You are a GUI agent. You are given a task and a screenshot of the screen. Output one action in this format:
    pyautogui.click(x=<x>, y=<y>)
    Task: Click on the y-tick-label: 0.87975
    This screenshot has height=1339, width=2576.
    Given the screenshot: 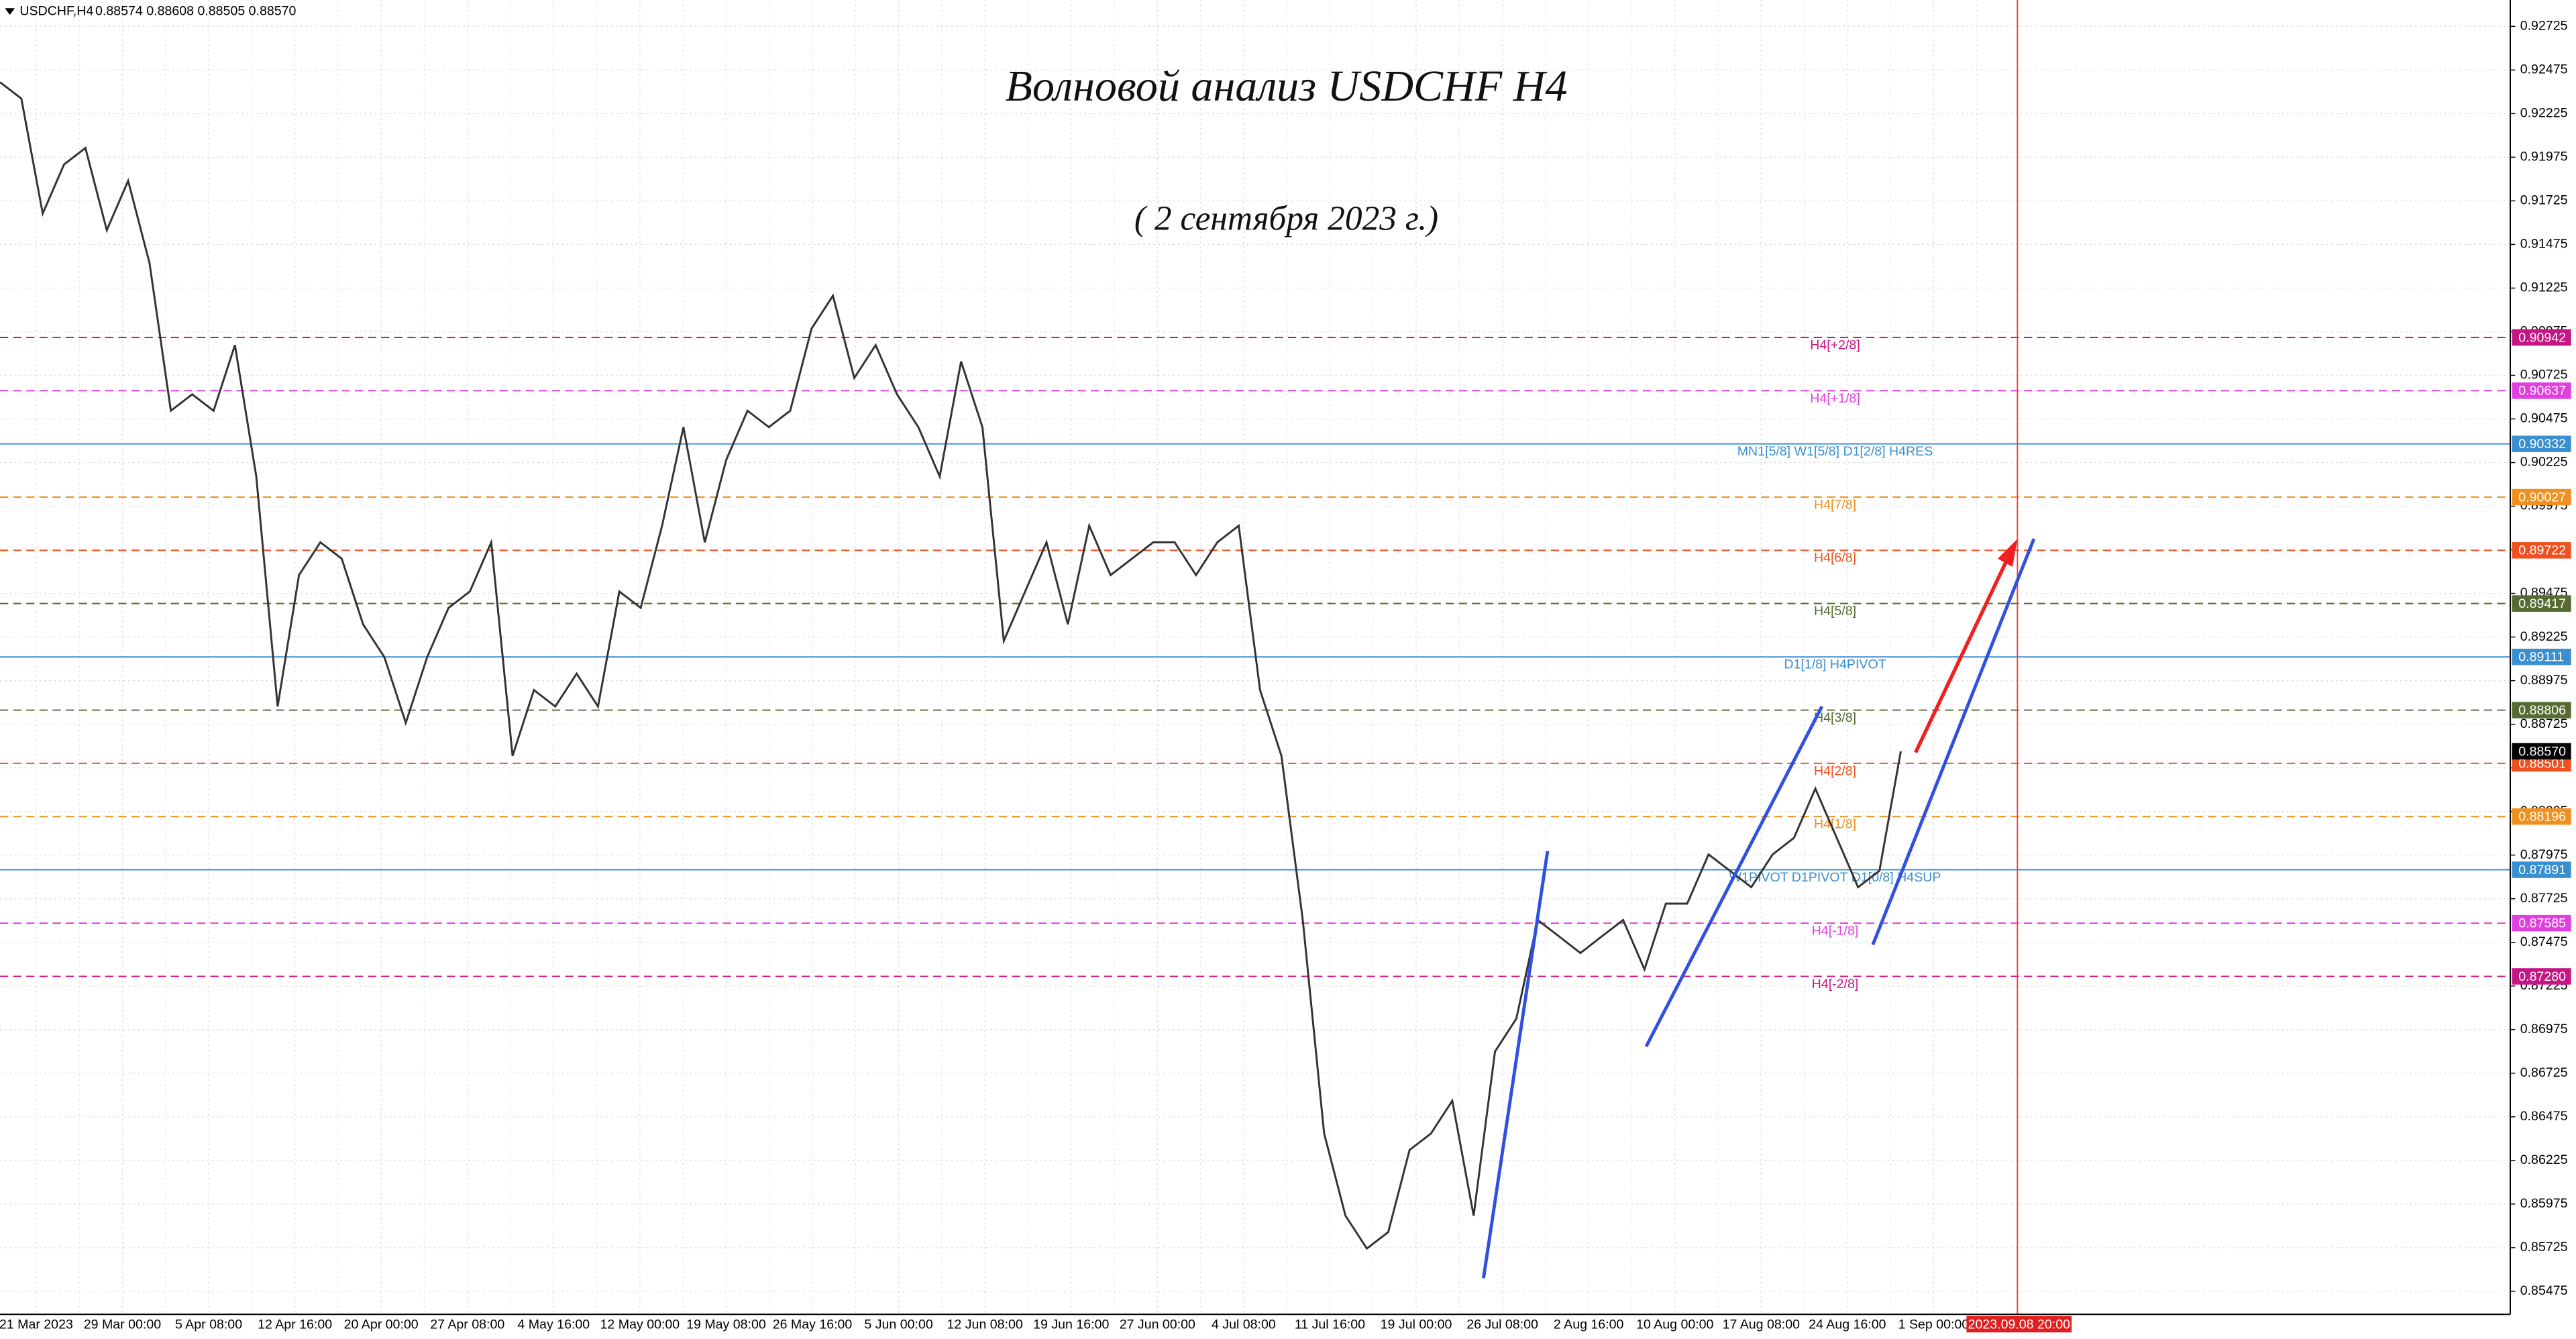 What is the action you would take?
    pyautogui.click(x=2544, y=854)
    